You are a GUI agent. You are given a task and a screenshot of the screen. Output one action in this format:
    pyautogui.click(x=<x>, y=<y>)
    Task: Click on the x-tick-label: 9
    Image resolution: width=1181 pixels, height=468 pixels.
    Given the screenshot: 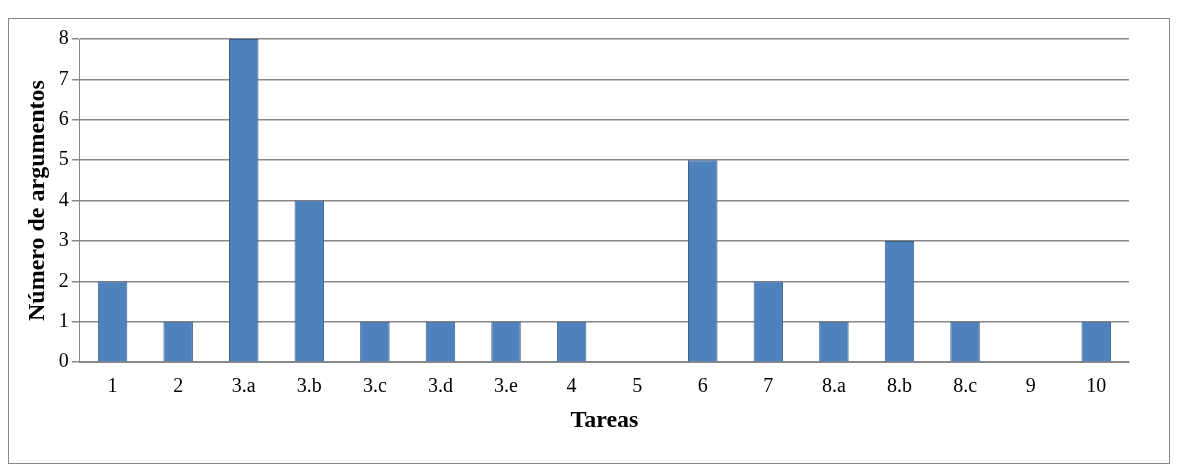 What is the action you would take?
    pyautogui.click(x=1030, y=385)
    